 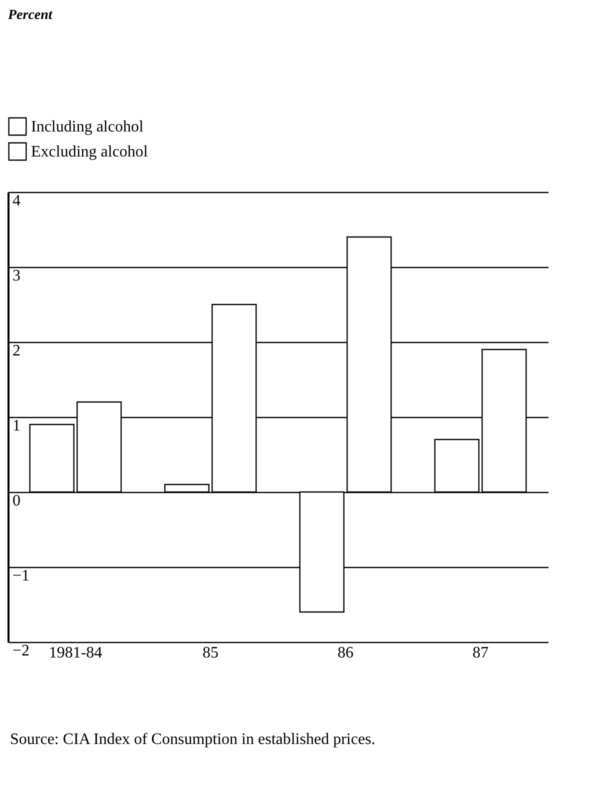 I want to click on chart-title: Percent, so click(x=31, y=15).